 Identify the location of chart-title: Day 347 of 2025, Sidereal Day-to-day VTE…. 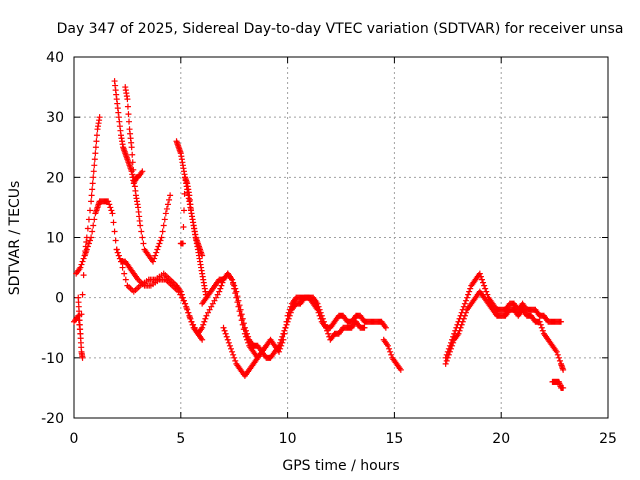
(340, 29).